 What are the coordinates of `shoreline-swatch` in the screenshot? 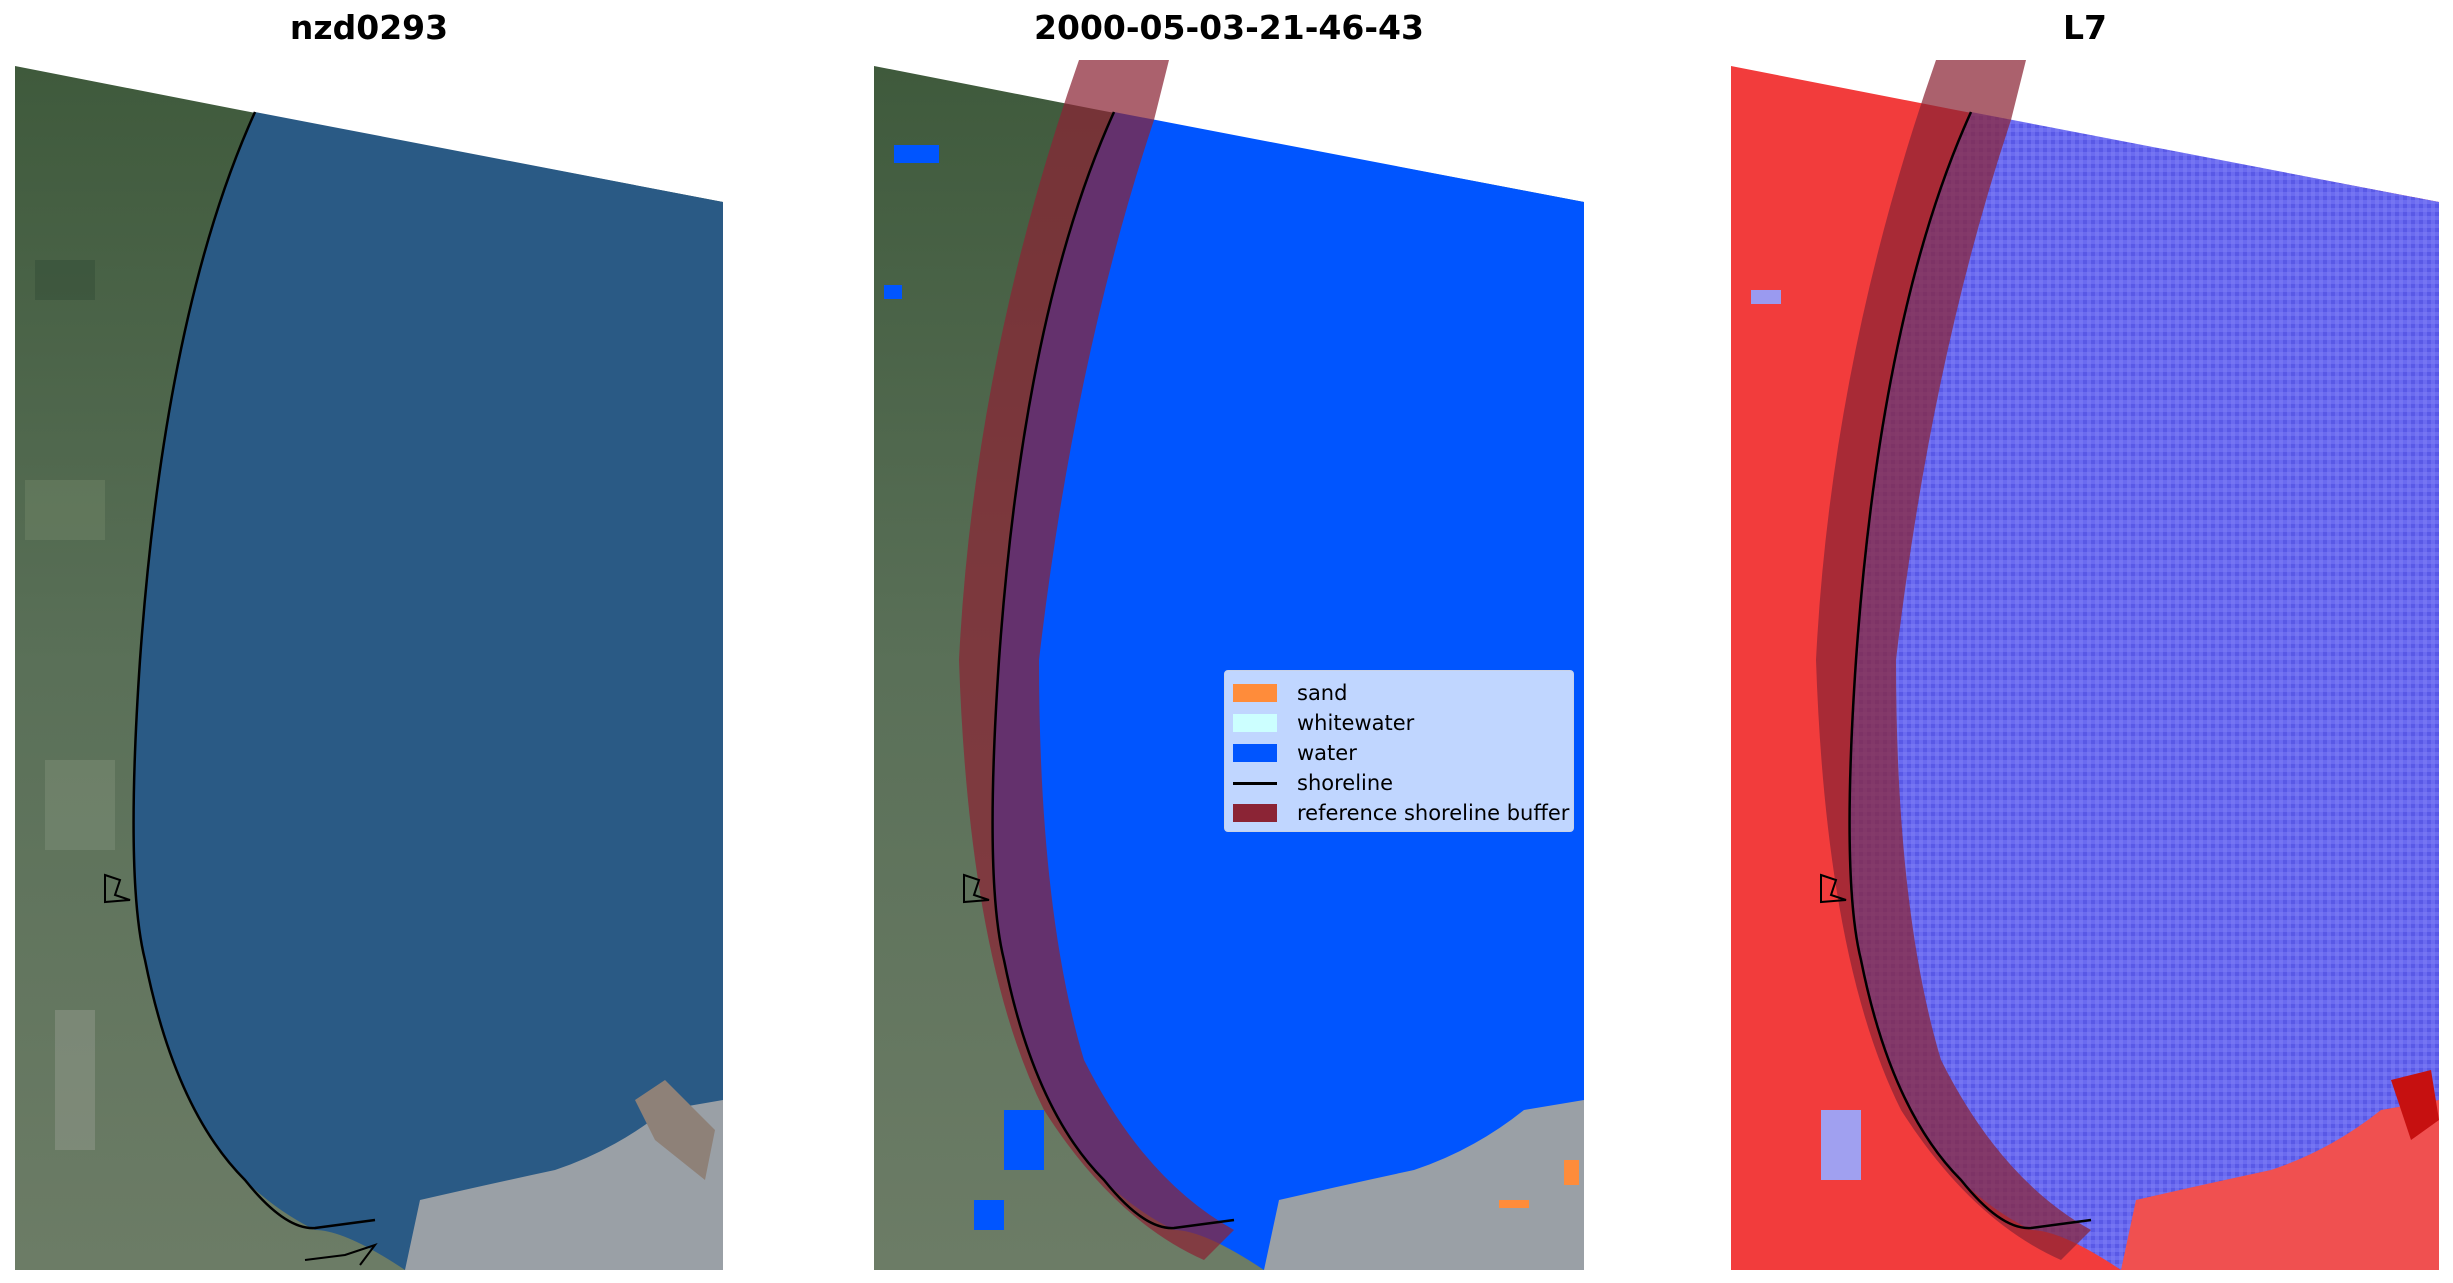 It's located at (1255, 783).